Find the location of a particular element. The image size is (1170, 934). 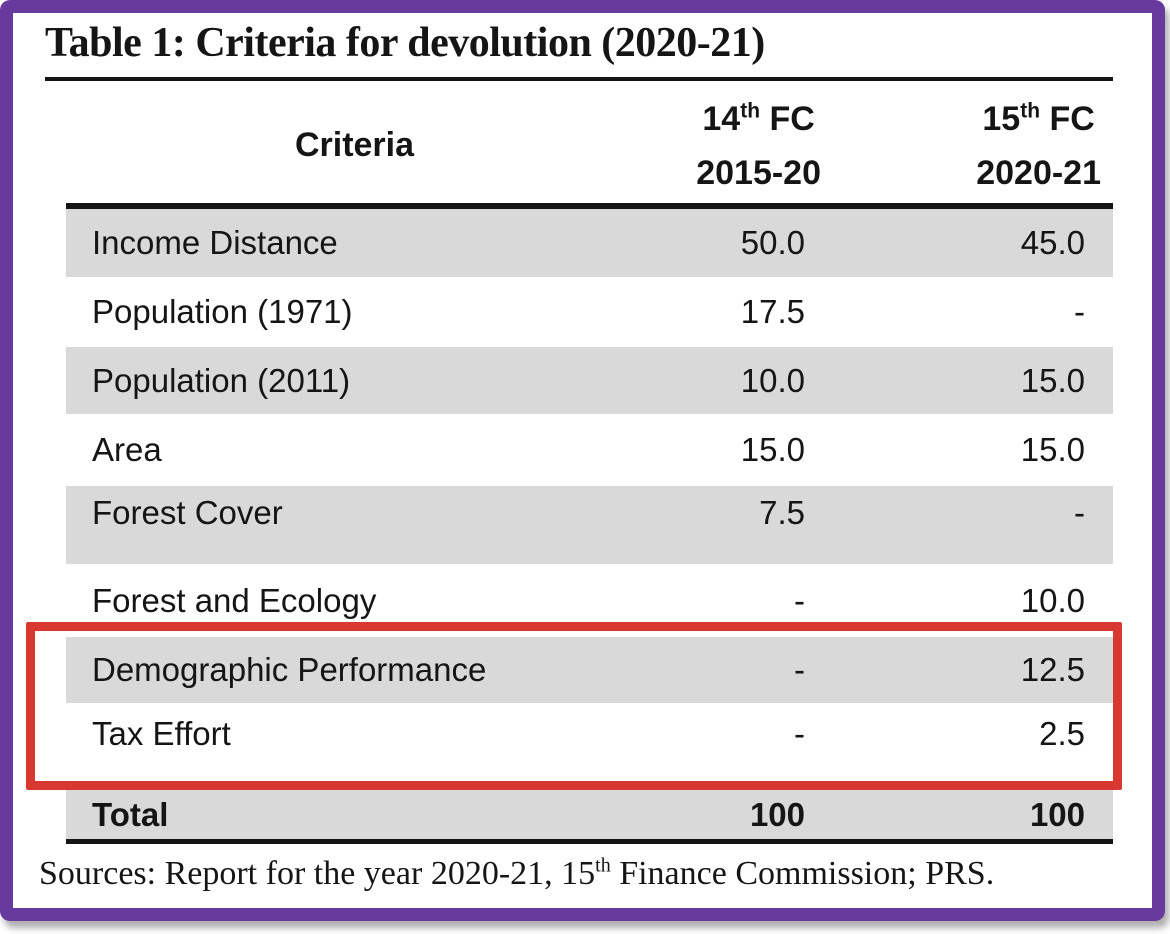

fc14-value: 10.0 is located at coordinates (772, 380).